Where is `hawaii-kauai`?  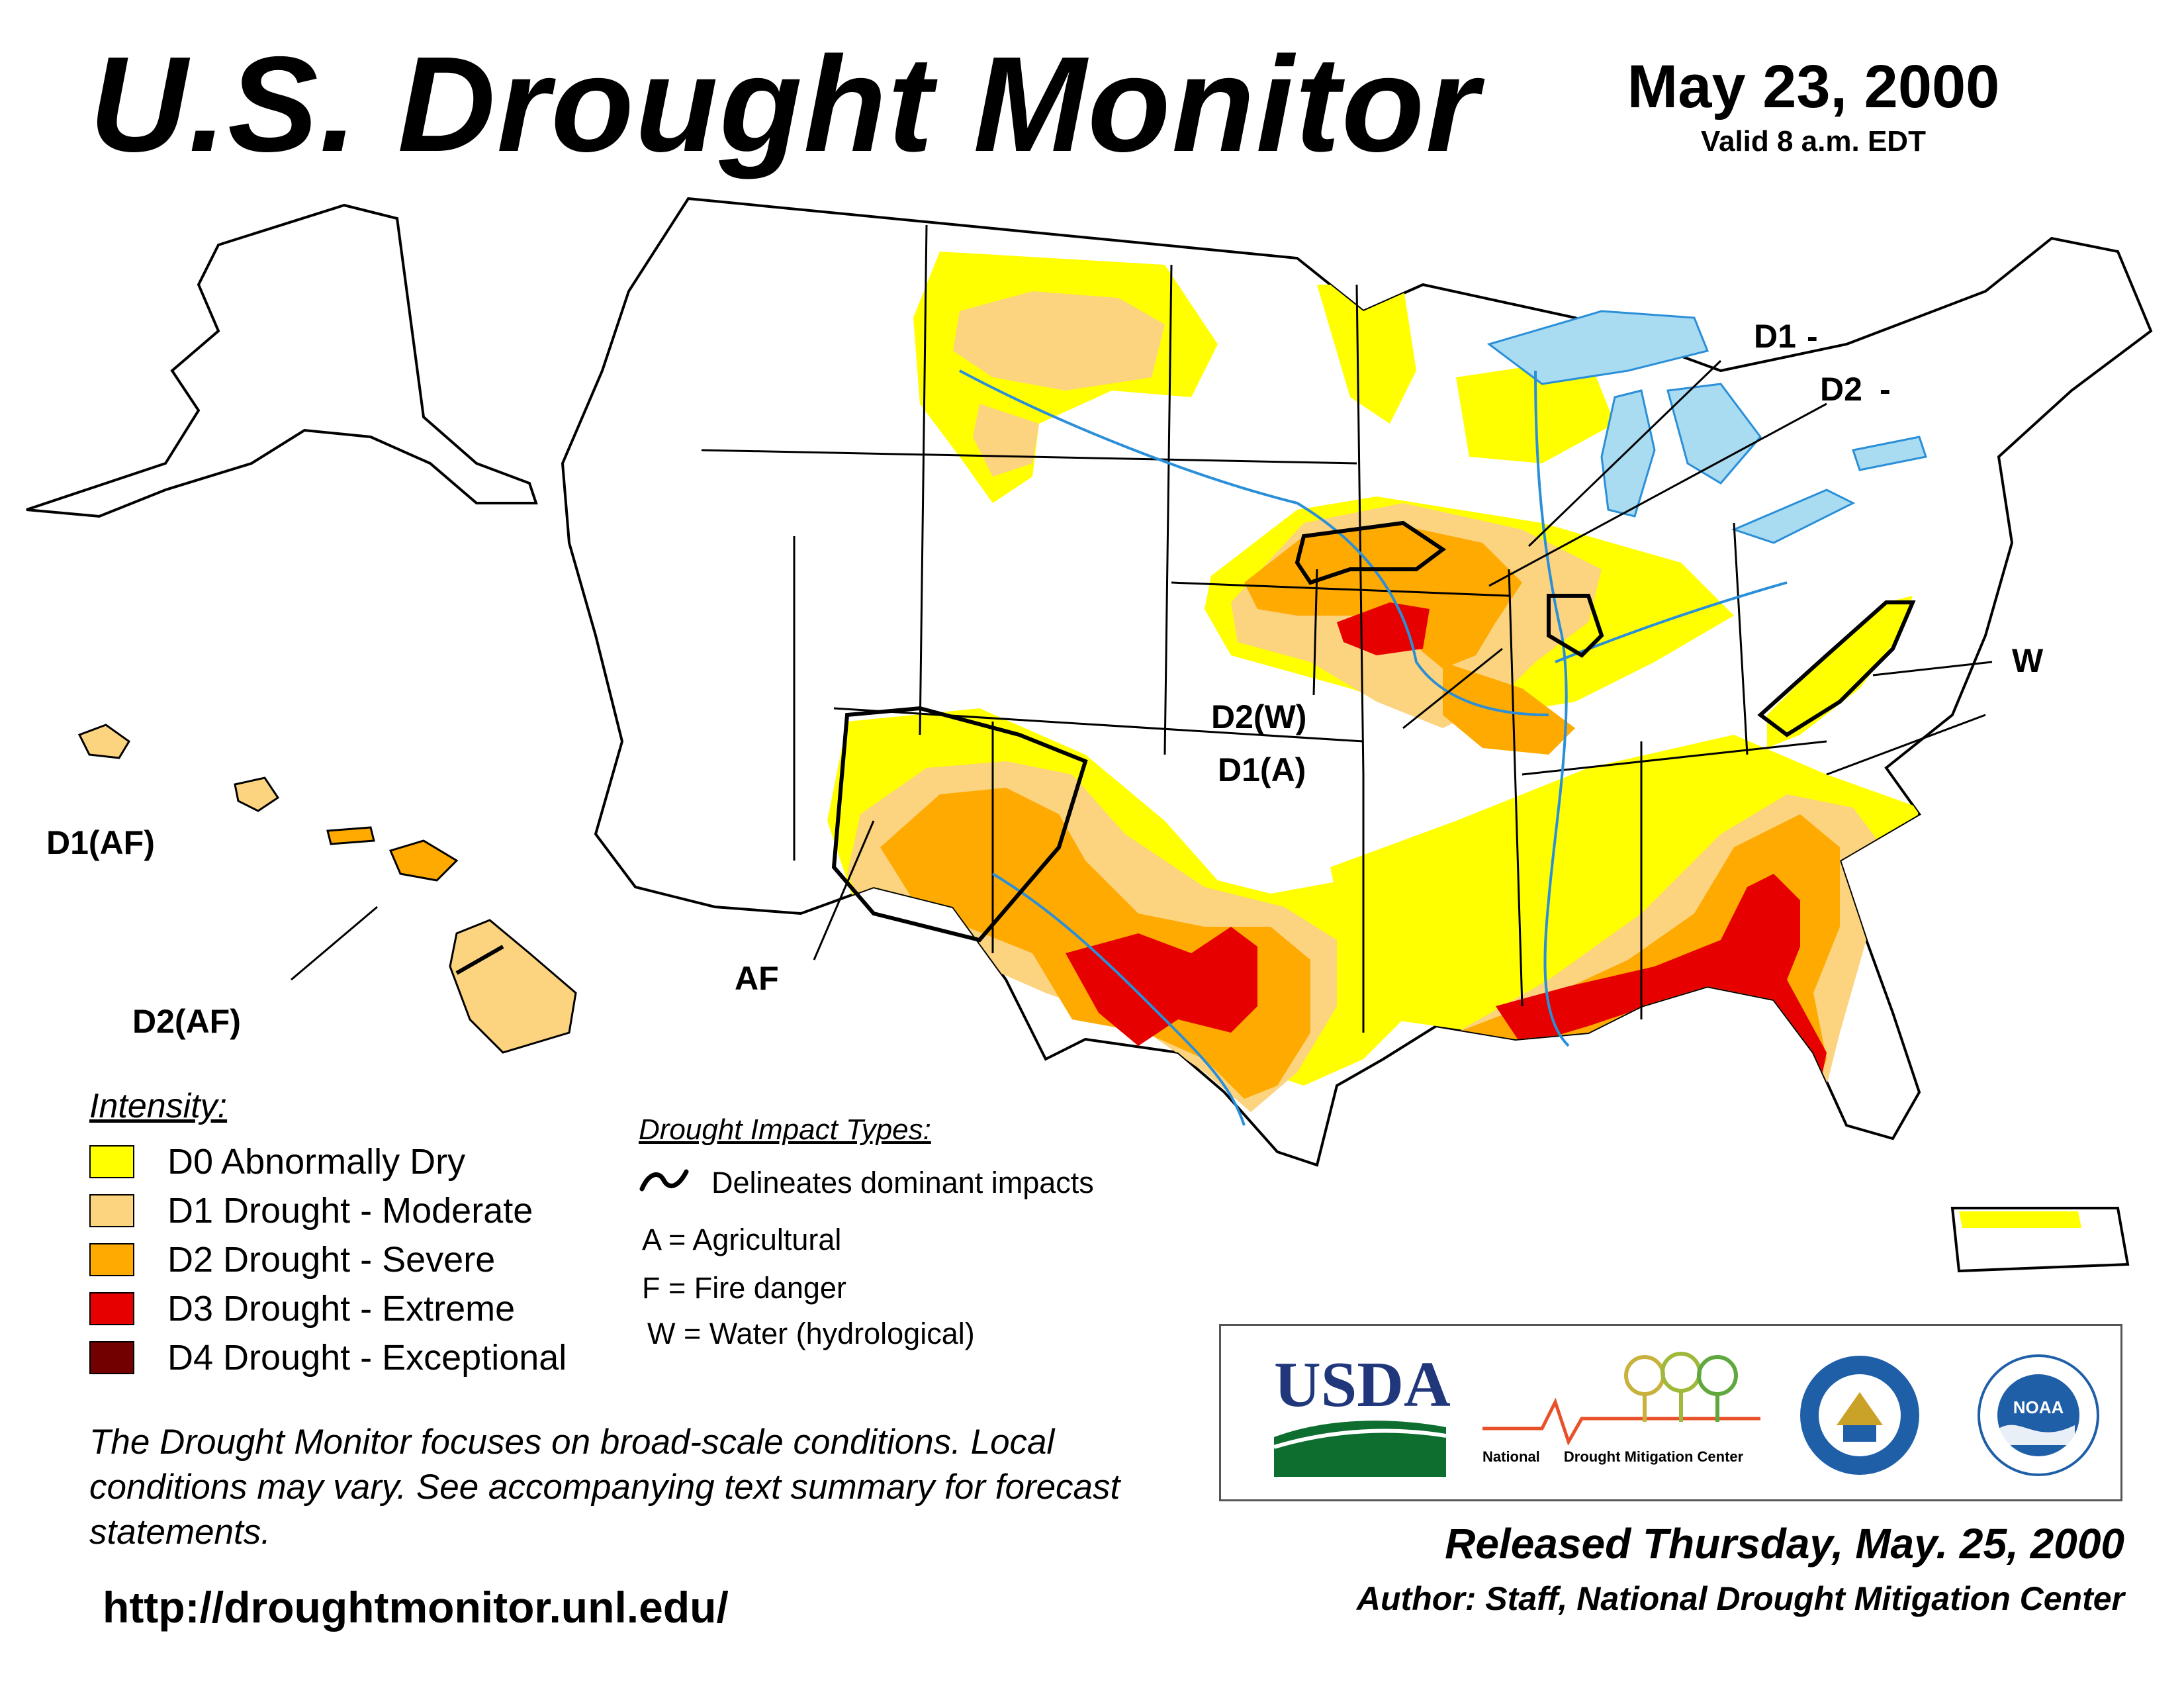 hawaii-kauai is located at coordinates (103, 741).